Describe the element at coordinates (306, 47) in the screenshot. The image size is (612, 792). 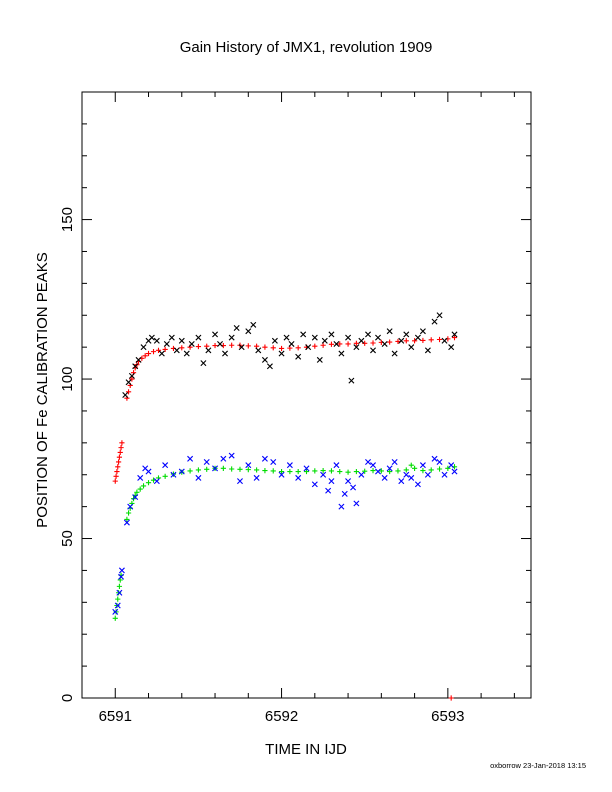
I see `chart-title: Gain History of JMX1, revolution 1909` at that location.